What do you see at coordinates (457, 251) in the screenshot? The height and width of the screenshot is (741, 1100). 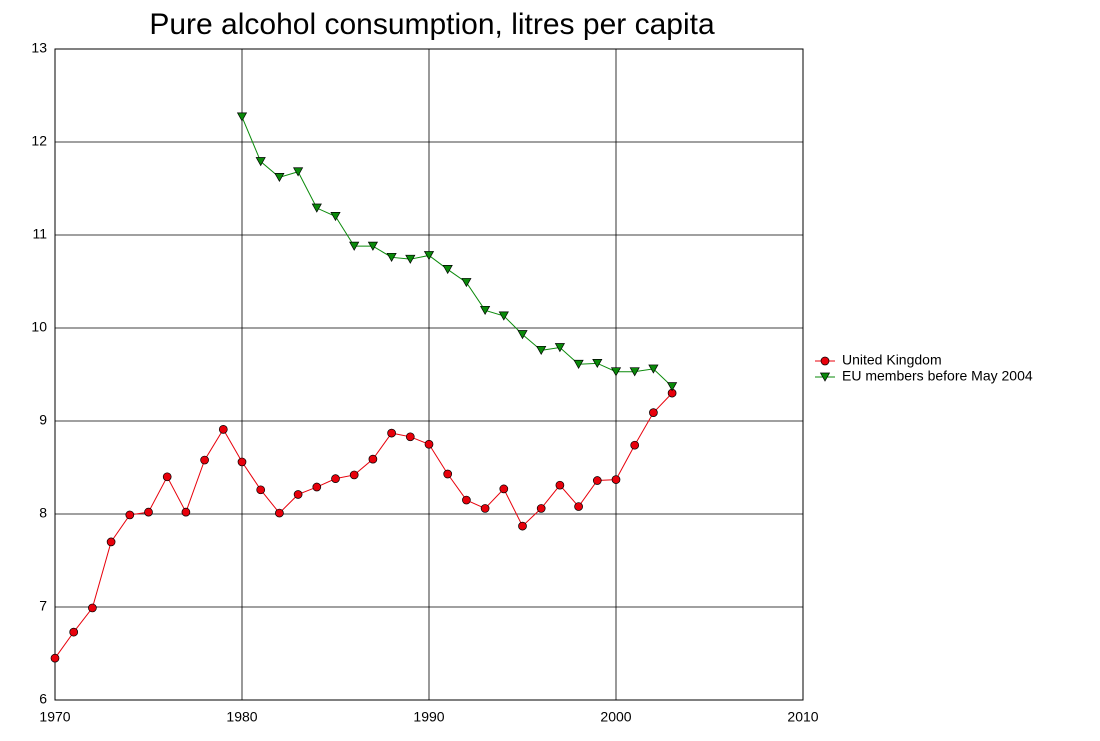 I see `series-line` at bounding box center [457, 251].